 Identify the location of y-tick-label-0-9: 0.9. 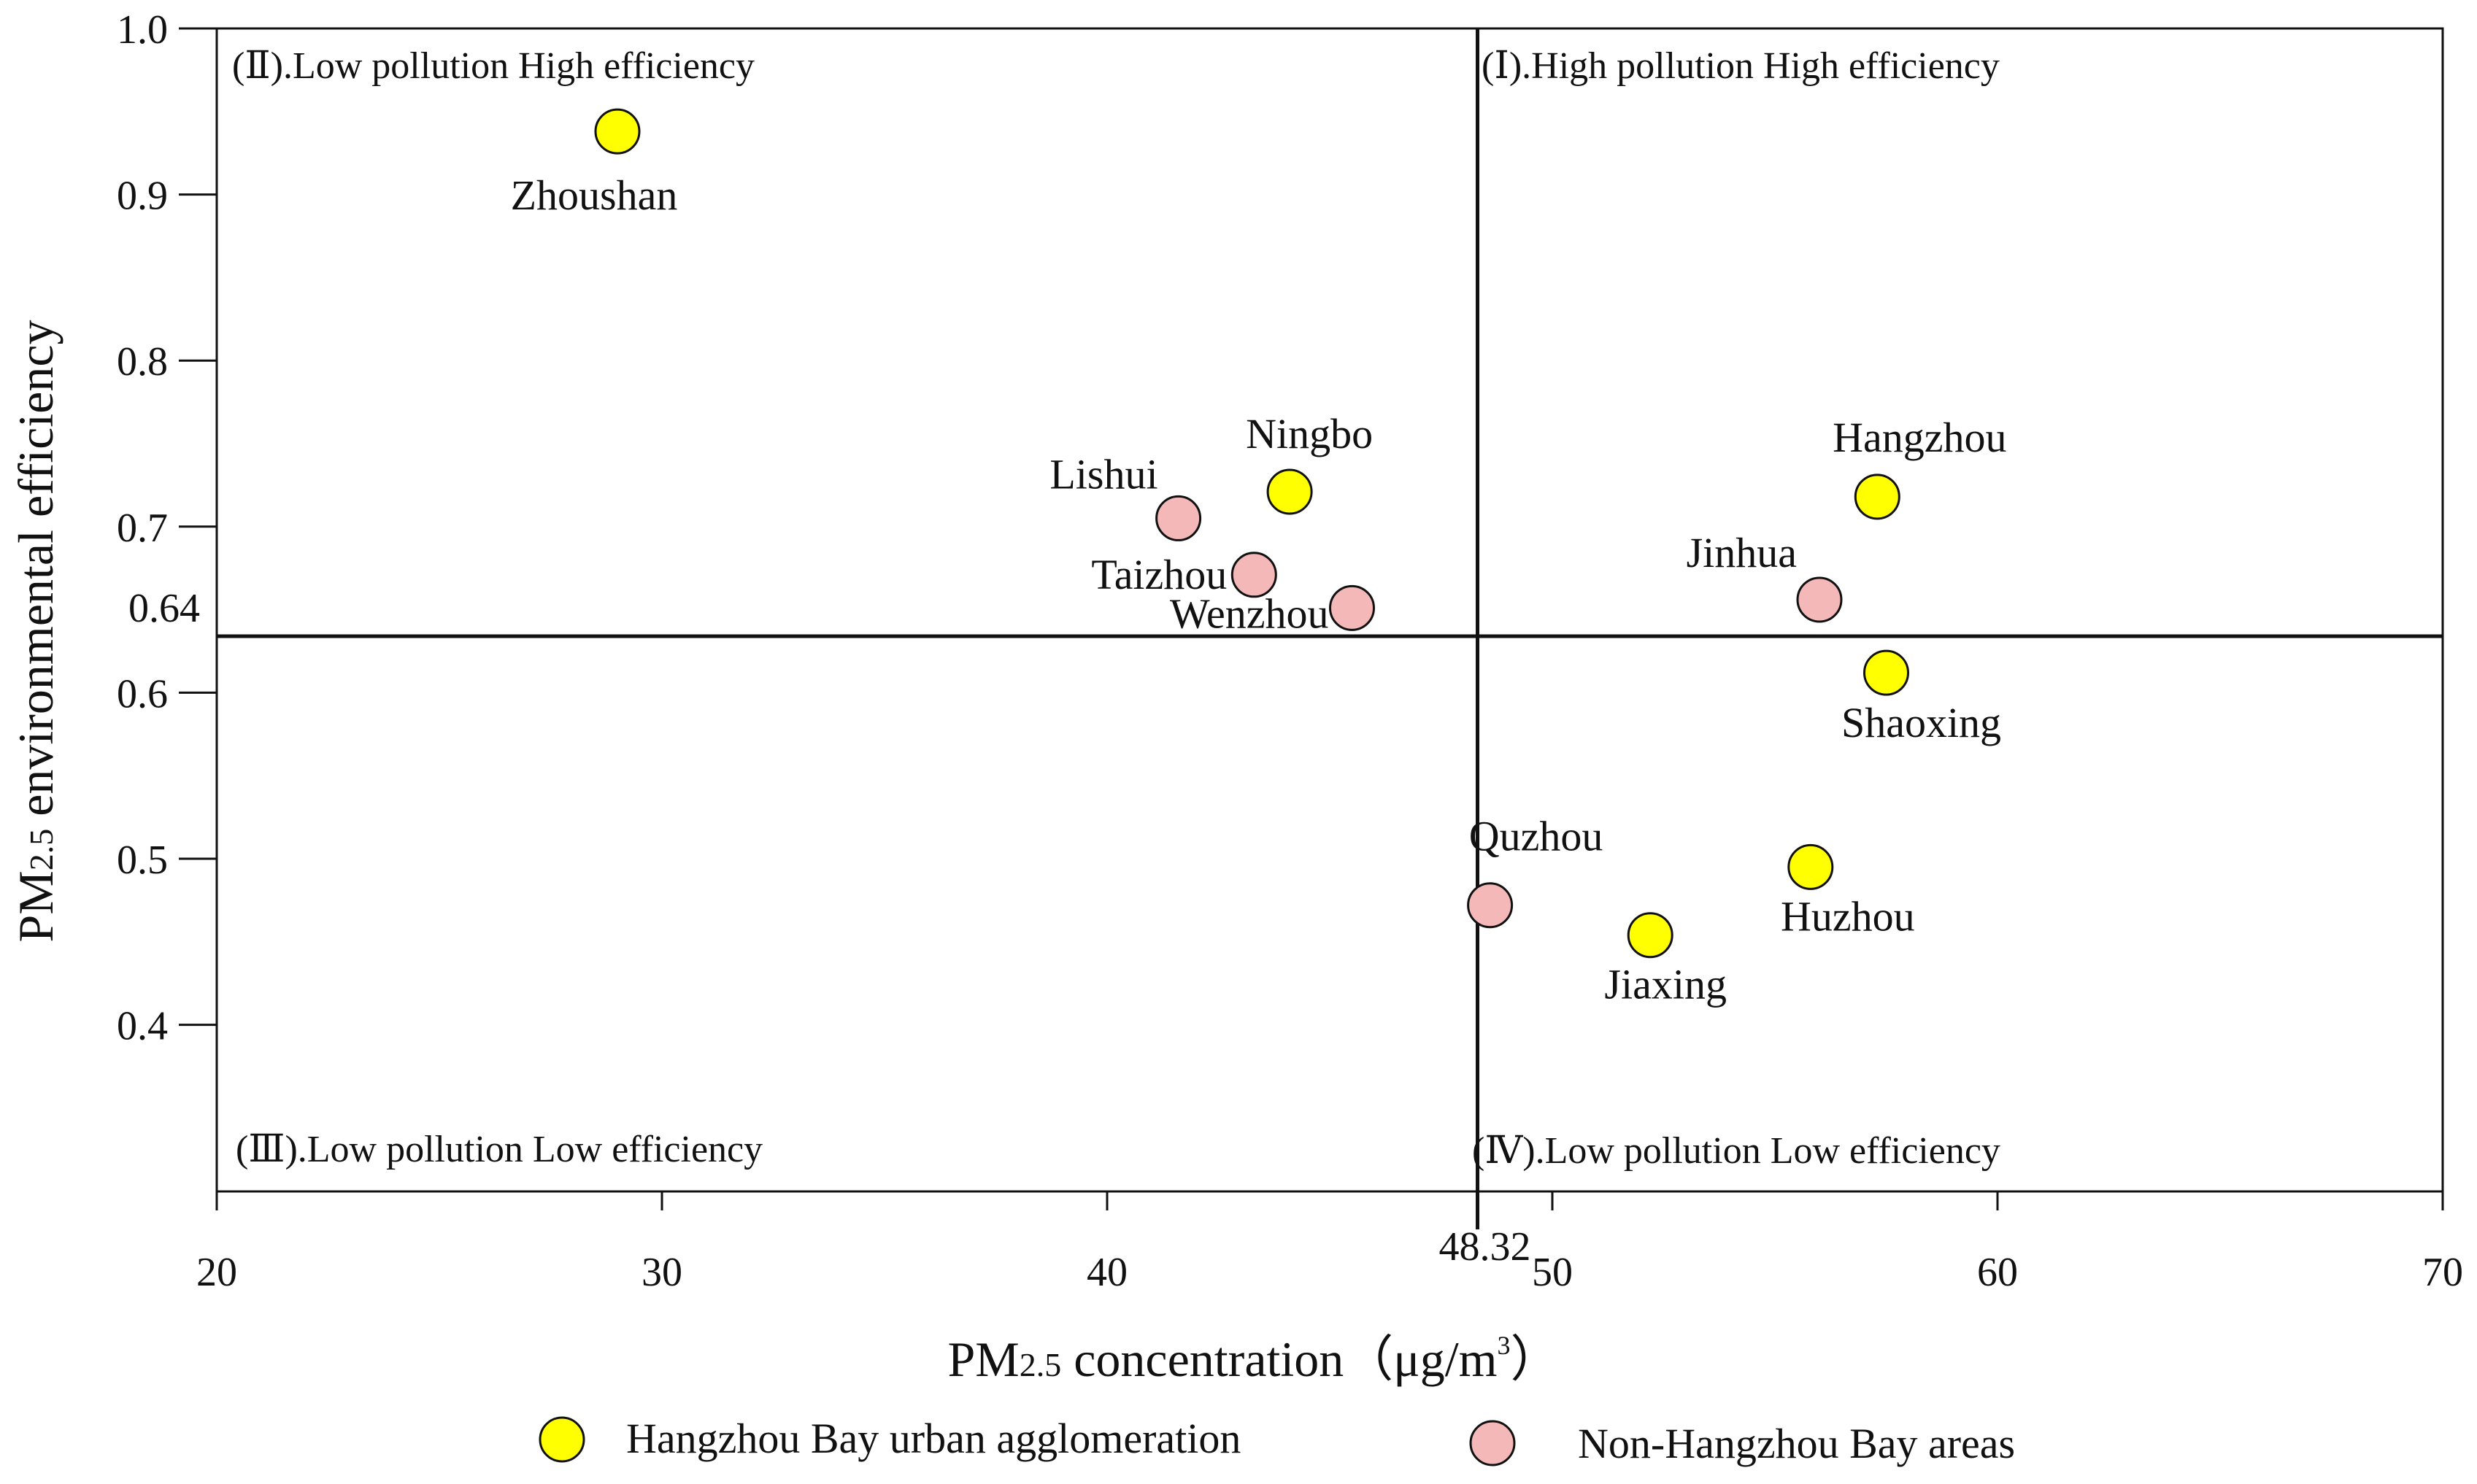
(142, 196).